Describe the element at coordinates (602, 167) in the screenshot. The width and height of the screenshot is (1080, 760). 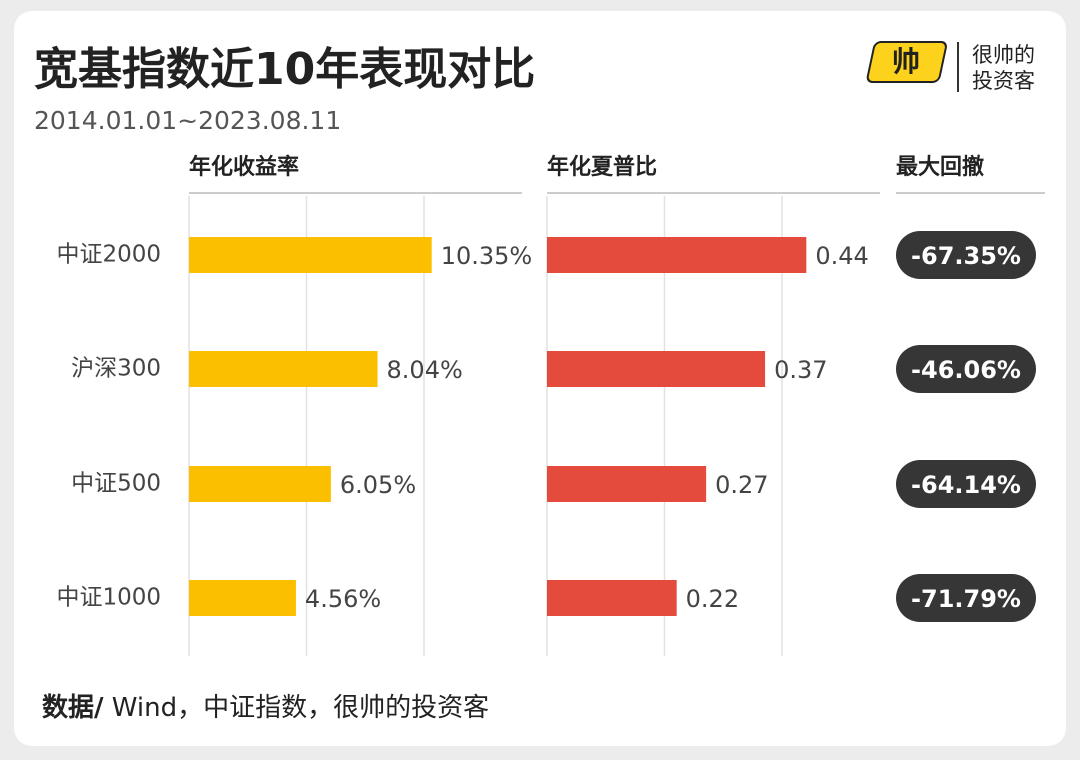
I see `panel-title: 年化夏普比` at that location.